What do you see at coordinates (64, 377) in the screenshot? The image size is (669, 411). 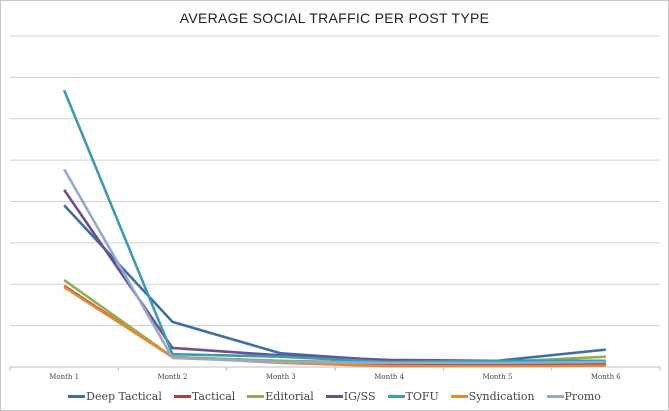 I see `x-tick-label: Month 1` at bounding box center [64, 377].